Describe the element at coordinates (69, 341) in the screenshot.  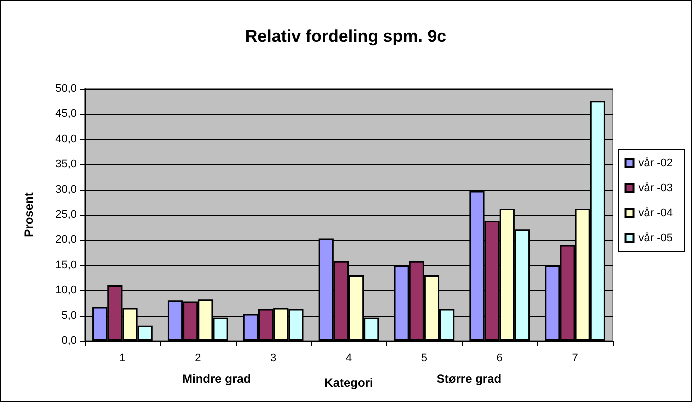
I see `y-tick-label: 0,0` at that location.